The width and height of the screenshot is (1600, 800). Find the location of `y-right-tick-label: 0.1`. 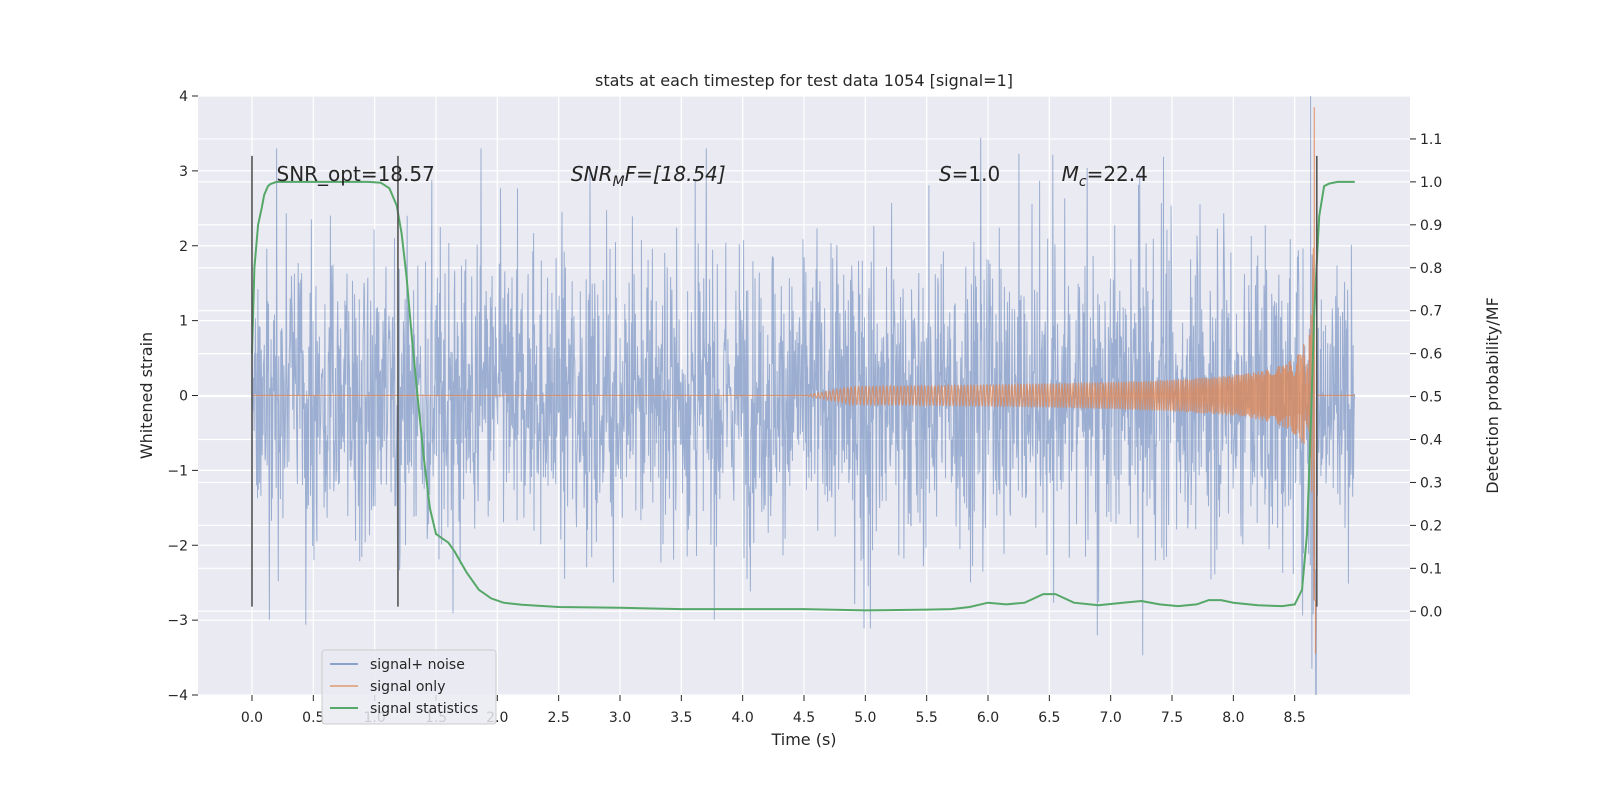

y-right-tick-label: 0.1 is located at coordinates (1431, 569).